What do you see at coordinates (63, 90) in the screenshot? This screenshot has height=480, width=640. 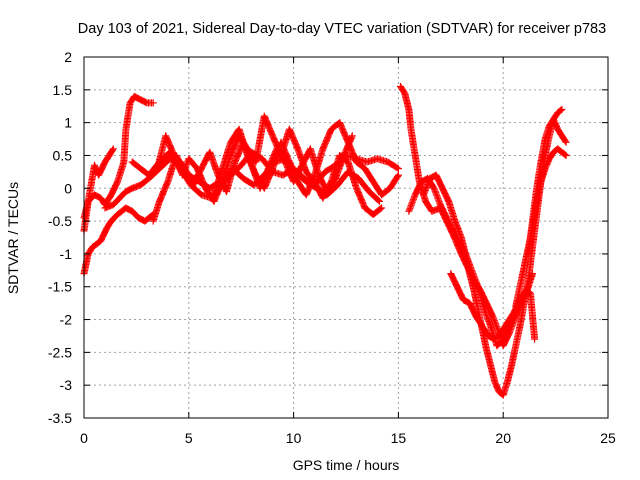 I see `y-tick-label: 1.5` at bounding box center [63, 90].